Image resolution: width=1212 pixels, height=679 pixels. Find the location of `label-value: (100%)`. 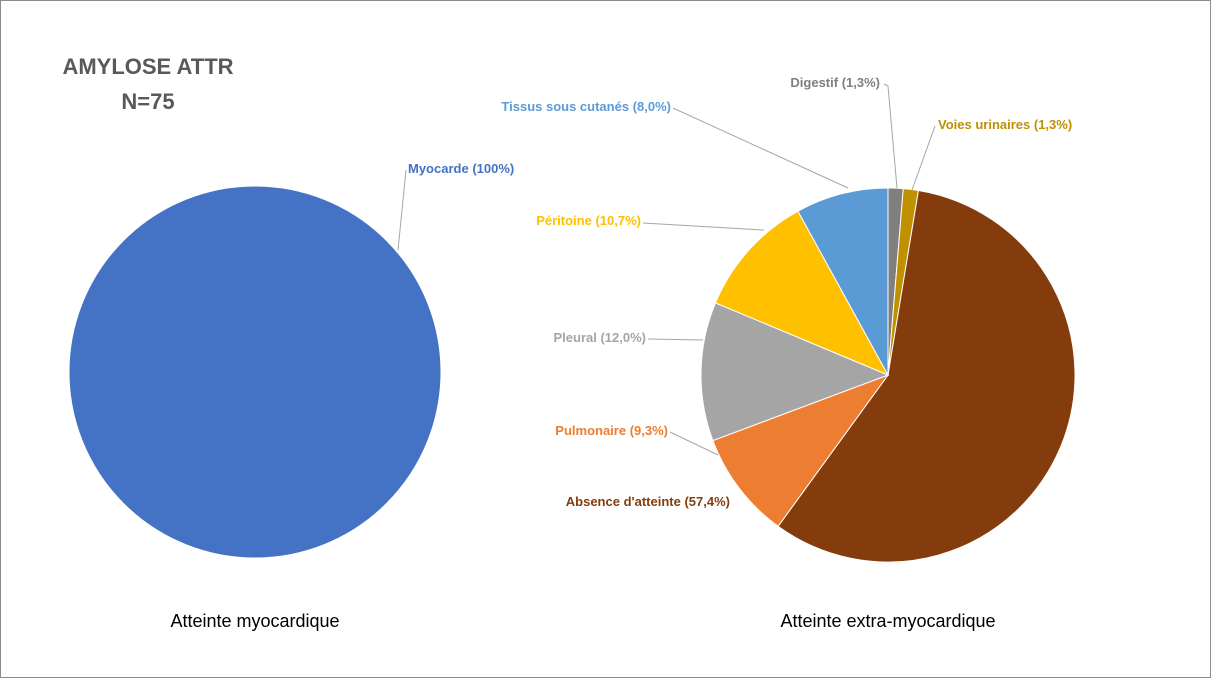

label-value: (100%) is located at coordinates (493, 168).